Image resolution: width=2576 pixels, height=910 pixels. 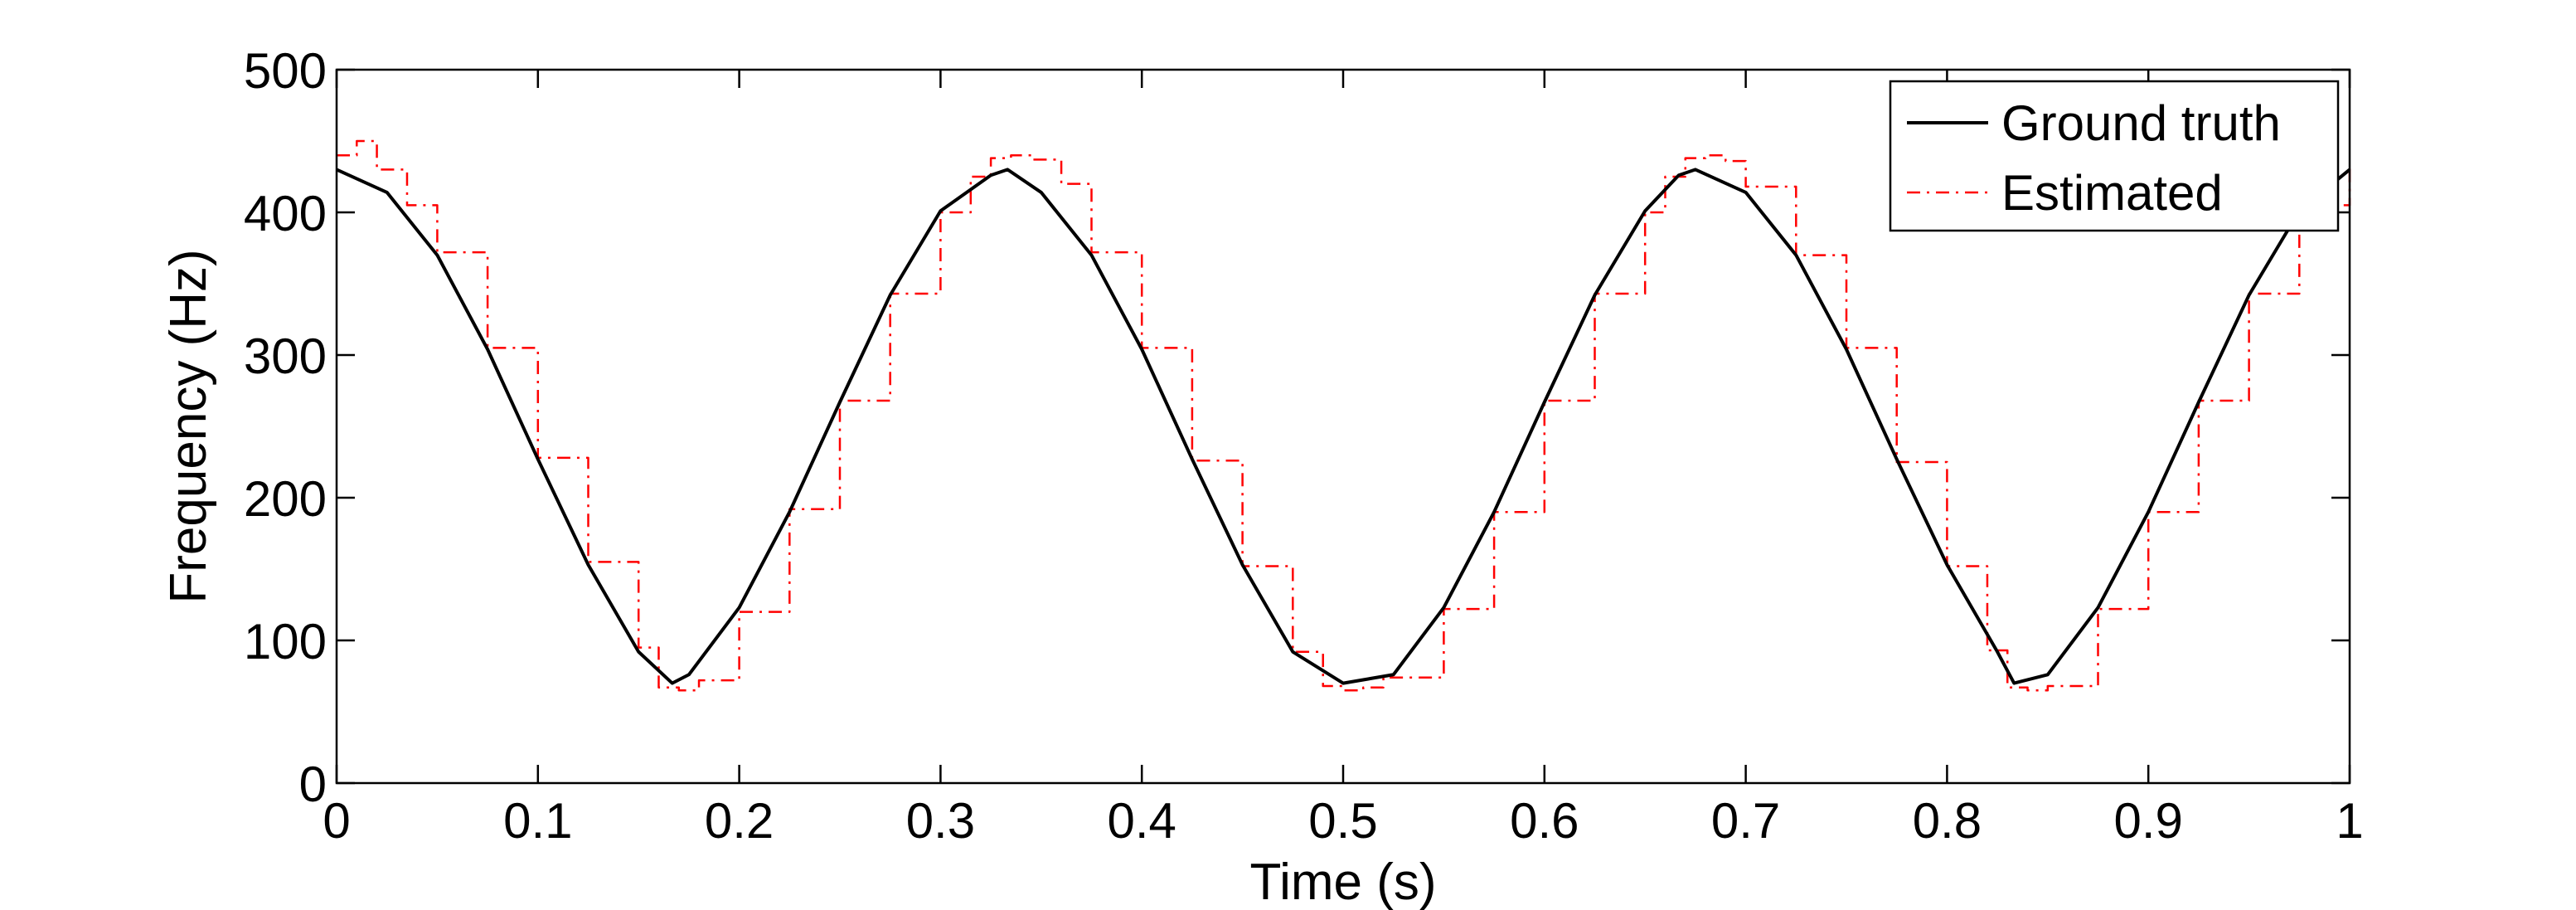 I want to click on x-tick-label: 0.5, so click(x=1342, y=821).